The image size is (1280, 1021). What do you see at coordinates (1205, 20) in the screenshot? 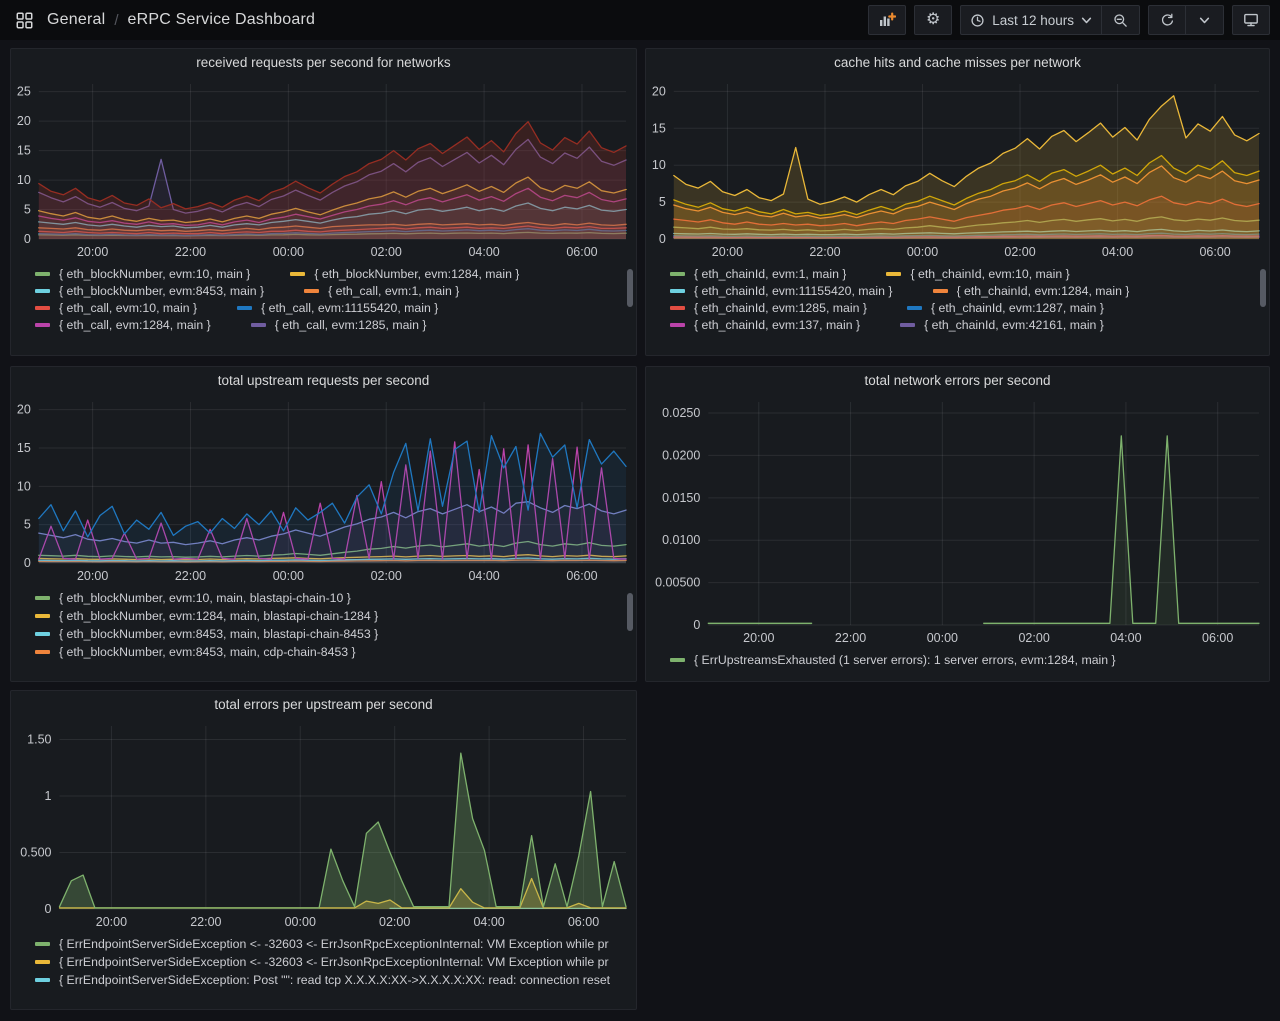
I see `refresh-interval-dropdown` at bounding box center [1205, 20].